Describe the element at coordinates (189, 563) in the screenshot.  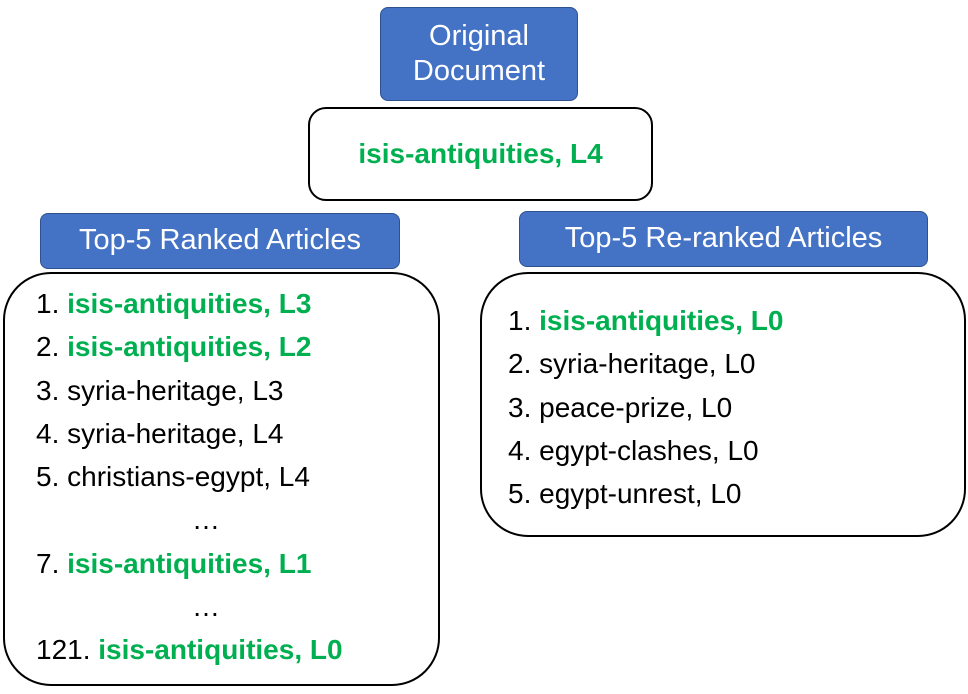
I see `list-item-text: isis-antiquities, L1` at that location.